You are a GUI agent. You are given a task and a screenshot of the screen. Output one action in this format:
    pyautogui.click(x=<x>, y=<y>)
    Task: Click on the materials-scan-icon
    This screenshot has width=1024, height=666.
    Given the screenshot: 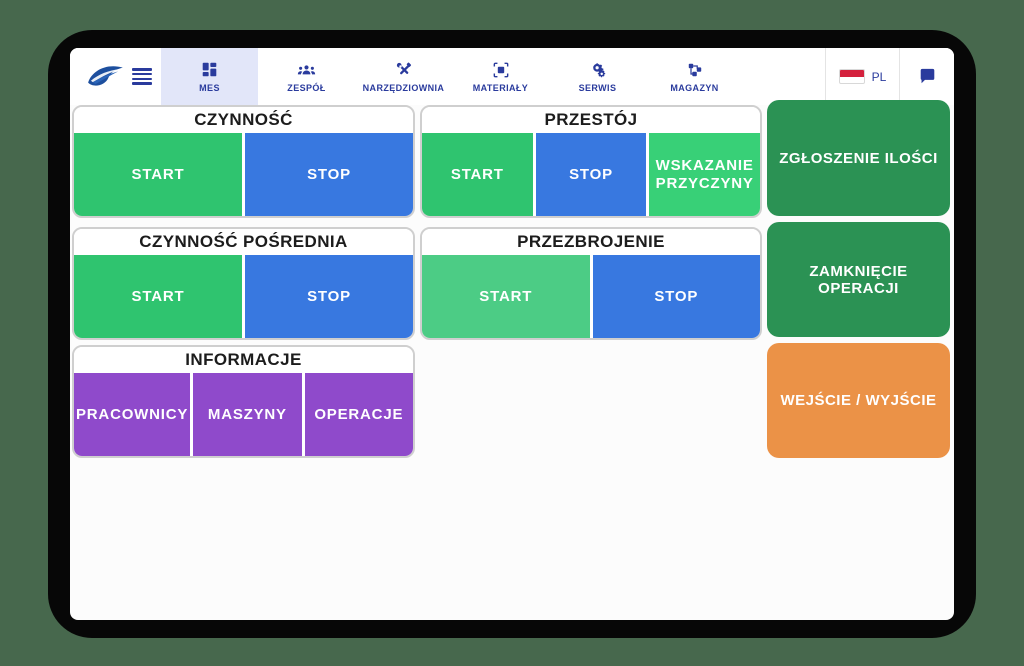 What is the action you would take?
    pyautogui.click(x=501, y=70)
    